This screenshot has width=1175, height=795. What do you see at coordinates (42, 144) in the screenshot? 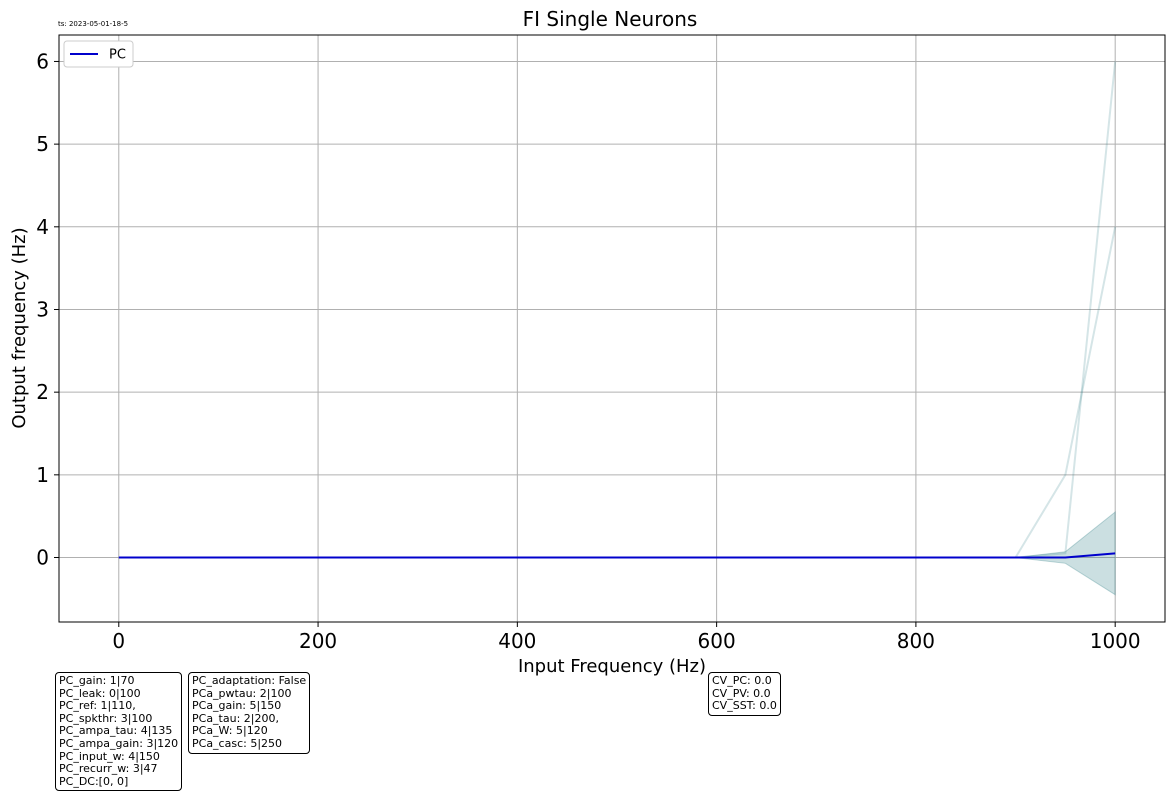
I see `y-tick-label: 5` at bounding box center [42, 144].